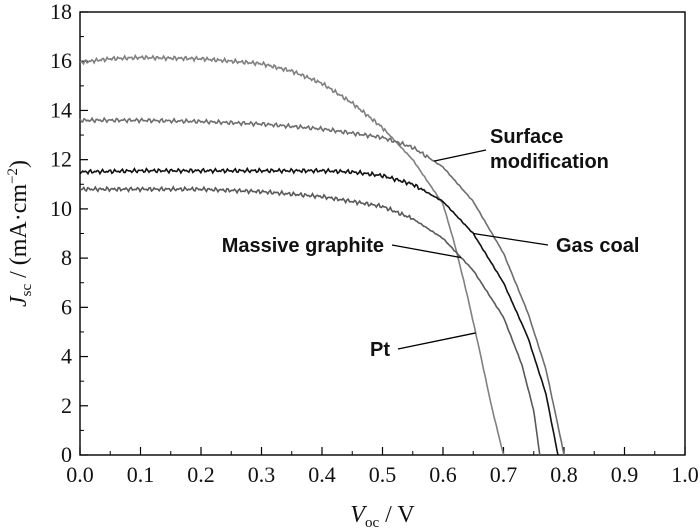 Image resolution: width=700 pixels, height=530 pixels. What do you see at coordinates (66, 405) in the screenshot?
I see `y-tick-label: 2` at bounding box center [66, 405].